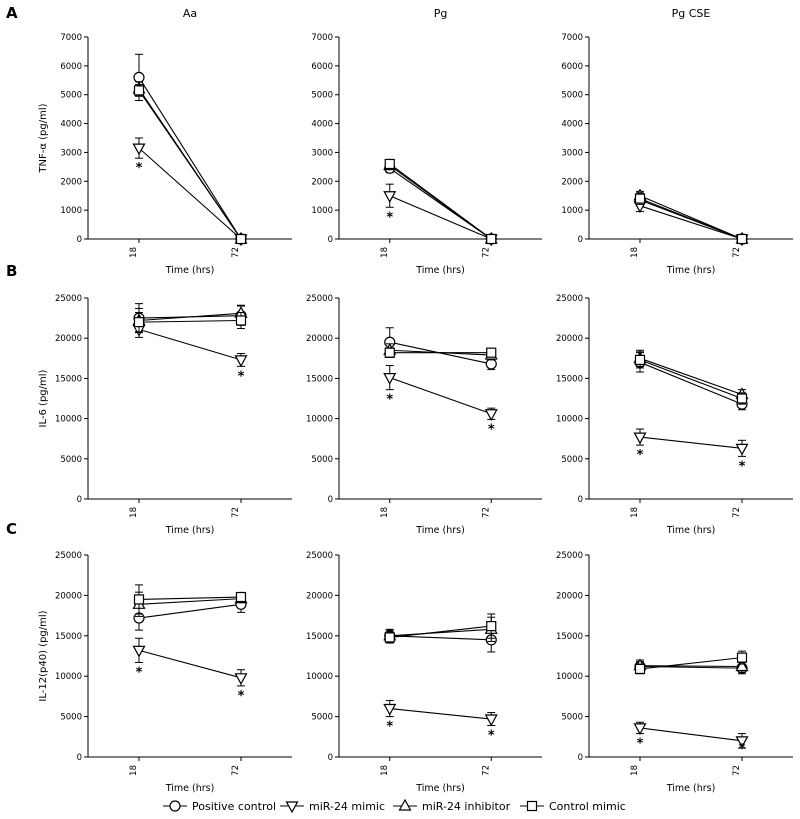 This screenshot has width=800, height=819. Describe the element at coordinates (322, 182) in the screenshot. I see `y-tick-label: 2000` at that location.